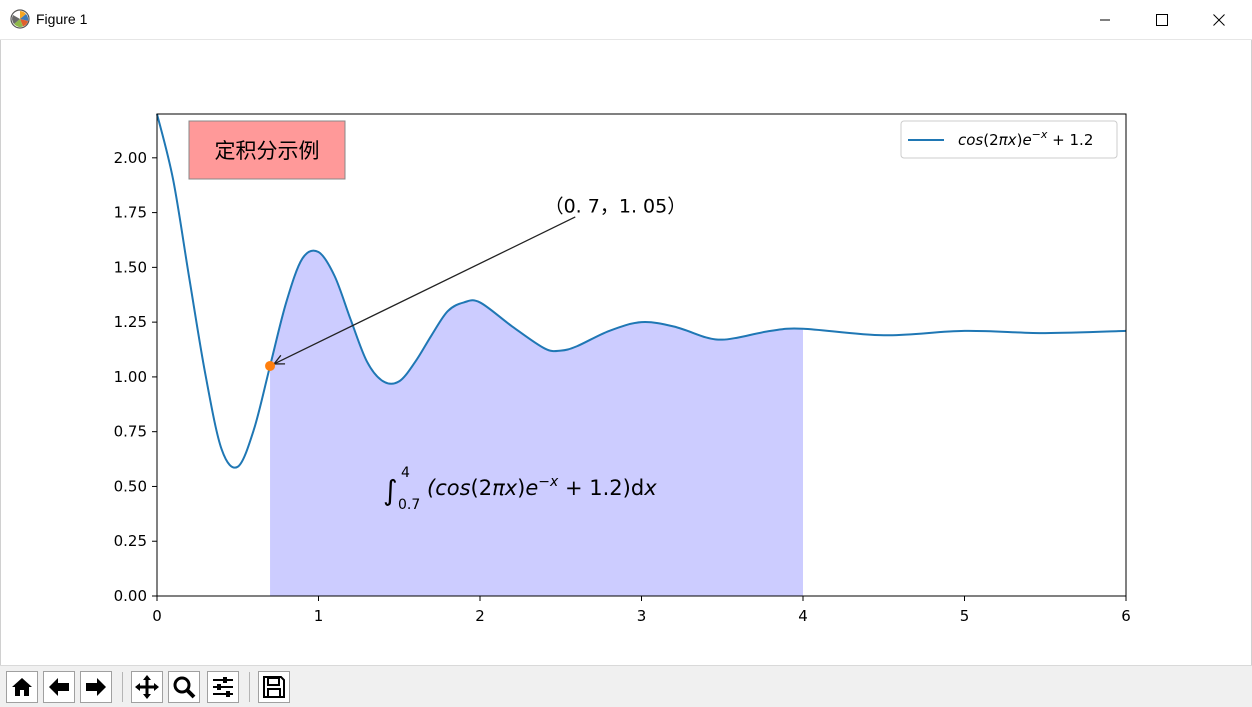 The width and height of the screenshot is (1252, 707). Describe the element at coordinates (424, 290) in the screenshot. I see `annotation-arrow-line` at that location.